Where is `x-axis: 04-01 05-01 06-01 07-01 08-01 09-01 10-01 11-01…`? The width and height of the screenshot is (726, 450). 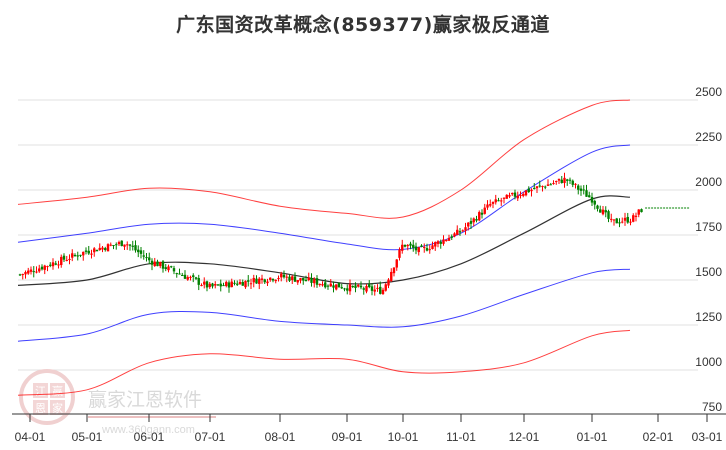 x-axis: 04-01 05-01 06-01 07-01 08-01 09-01 10-01 11-01… is located at coordinates (369, 428).